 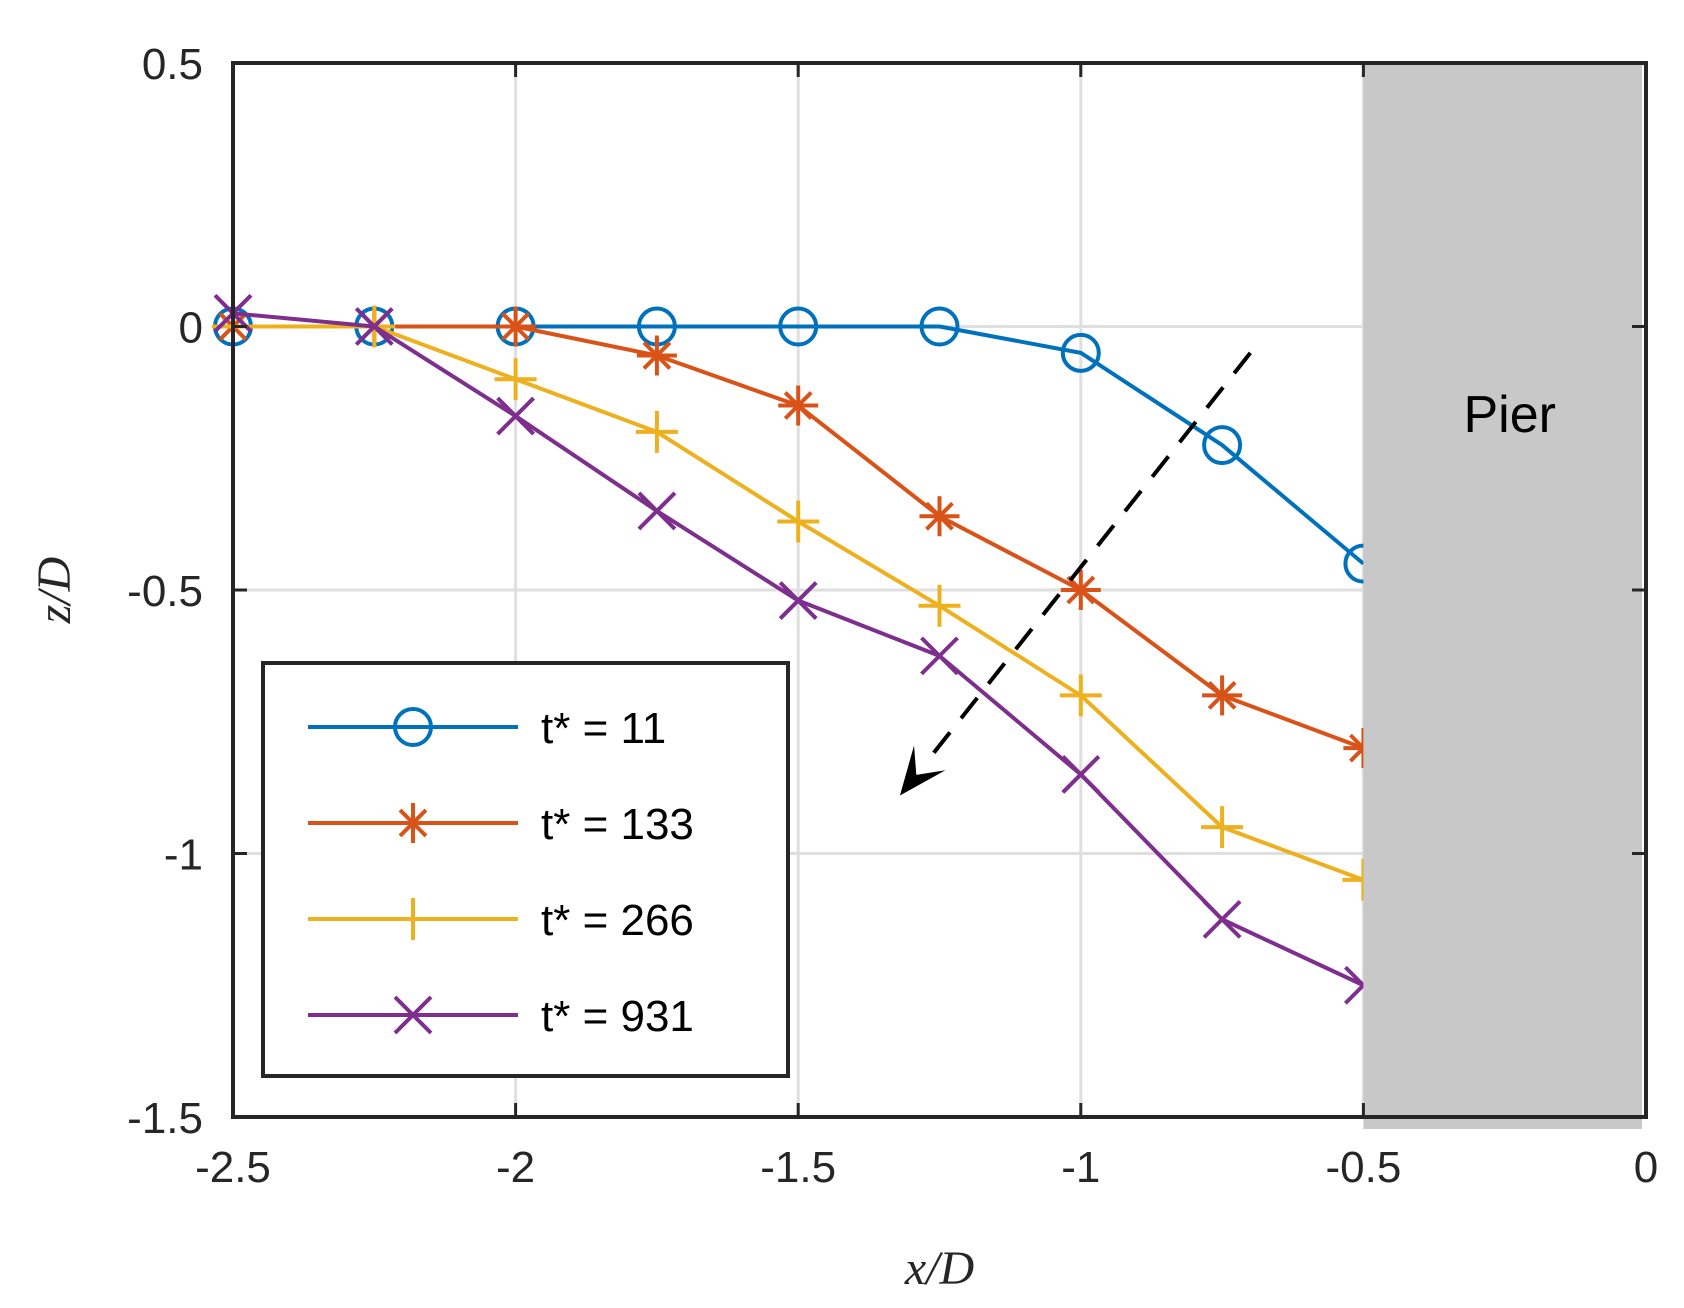 I want to click on y-axis-label: z/D, so click(x=54, y=591).